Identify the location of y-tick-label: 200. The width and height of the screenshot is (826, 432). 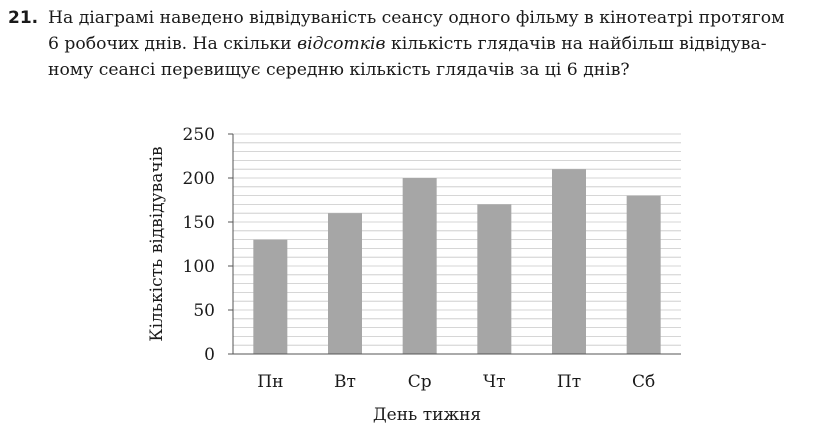
(199, 179).